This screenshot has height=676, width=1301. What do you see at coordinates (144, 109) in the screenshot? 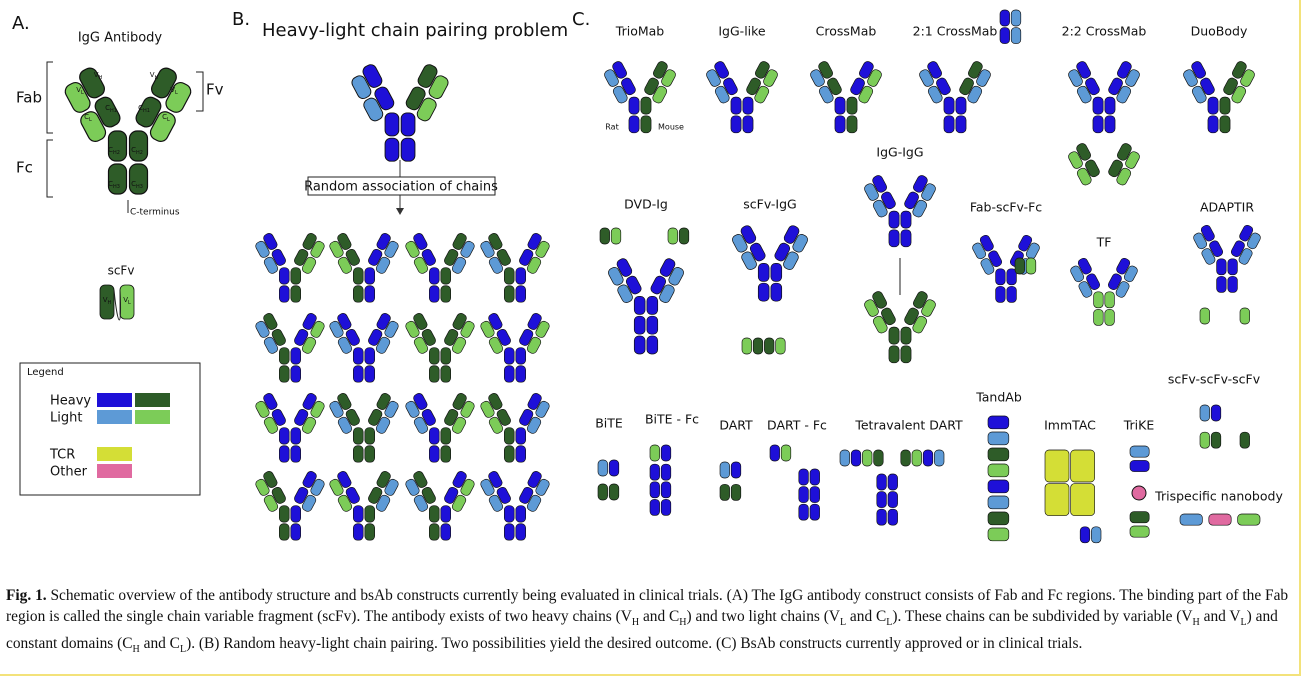
I see `domain-label: CH1` at bounding box center [144, 109].